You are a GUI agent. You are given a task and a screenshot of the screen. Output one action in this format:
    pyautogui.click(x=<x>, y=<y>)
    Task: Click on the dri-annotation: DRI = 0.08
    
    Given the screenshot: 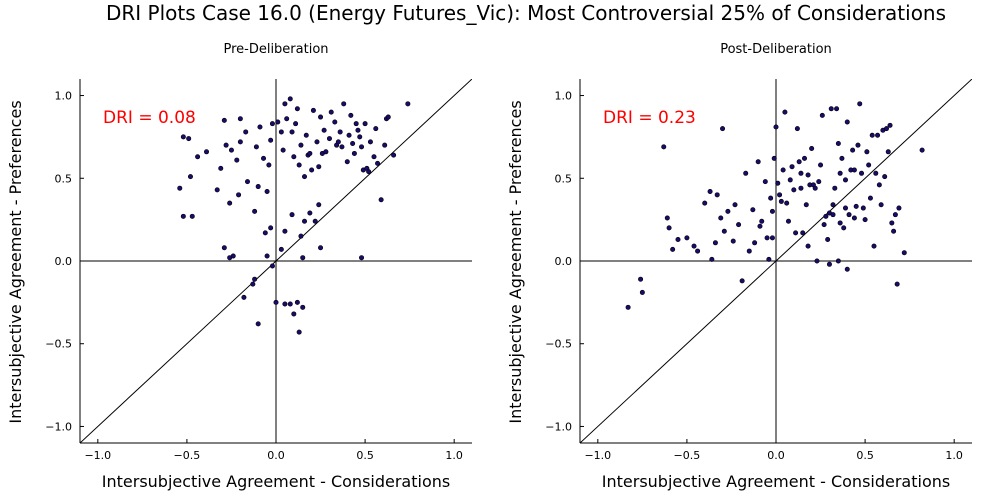 What is the action you would take?
    pyautogui.click(x=149, y=118)
    